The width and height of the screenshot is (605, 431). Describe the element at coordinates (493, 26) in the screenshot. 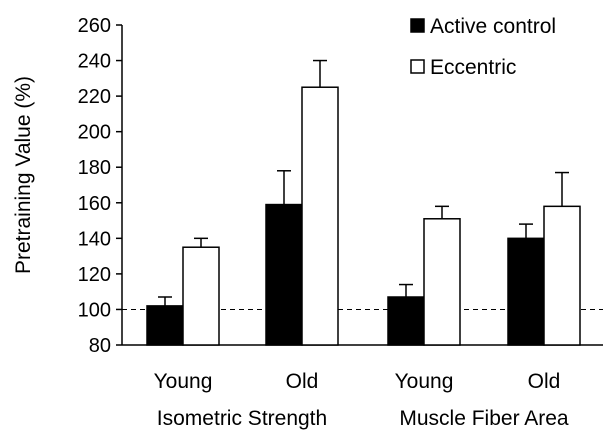

I see `legend-label-active-control: Active control` at that location.